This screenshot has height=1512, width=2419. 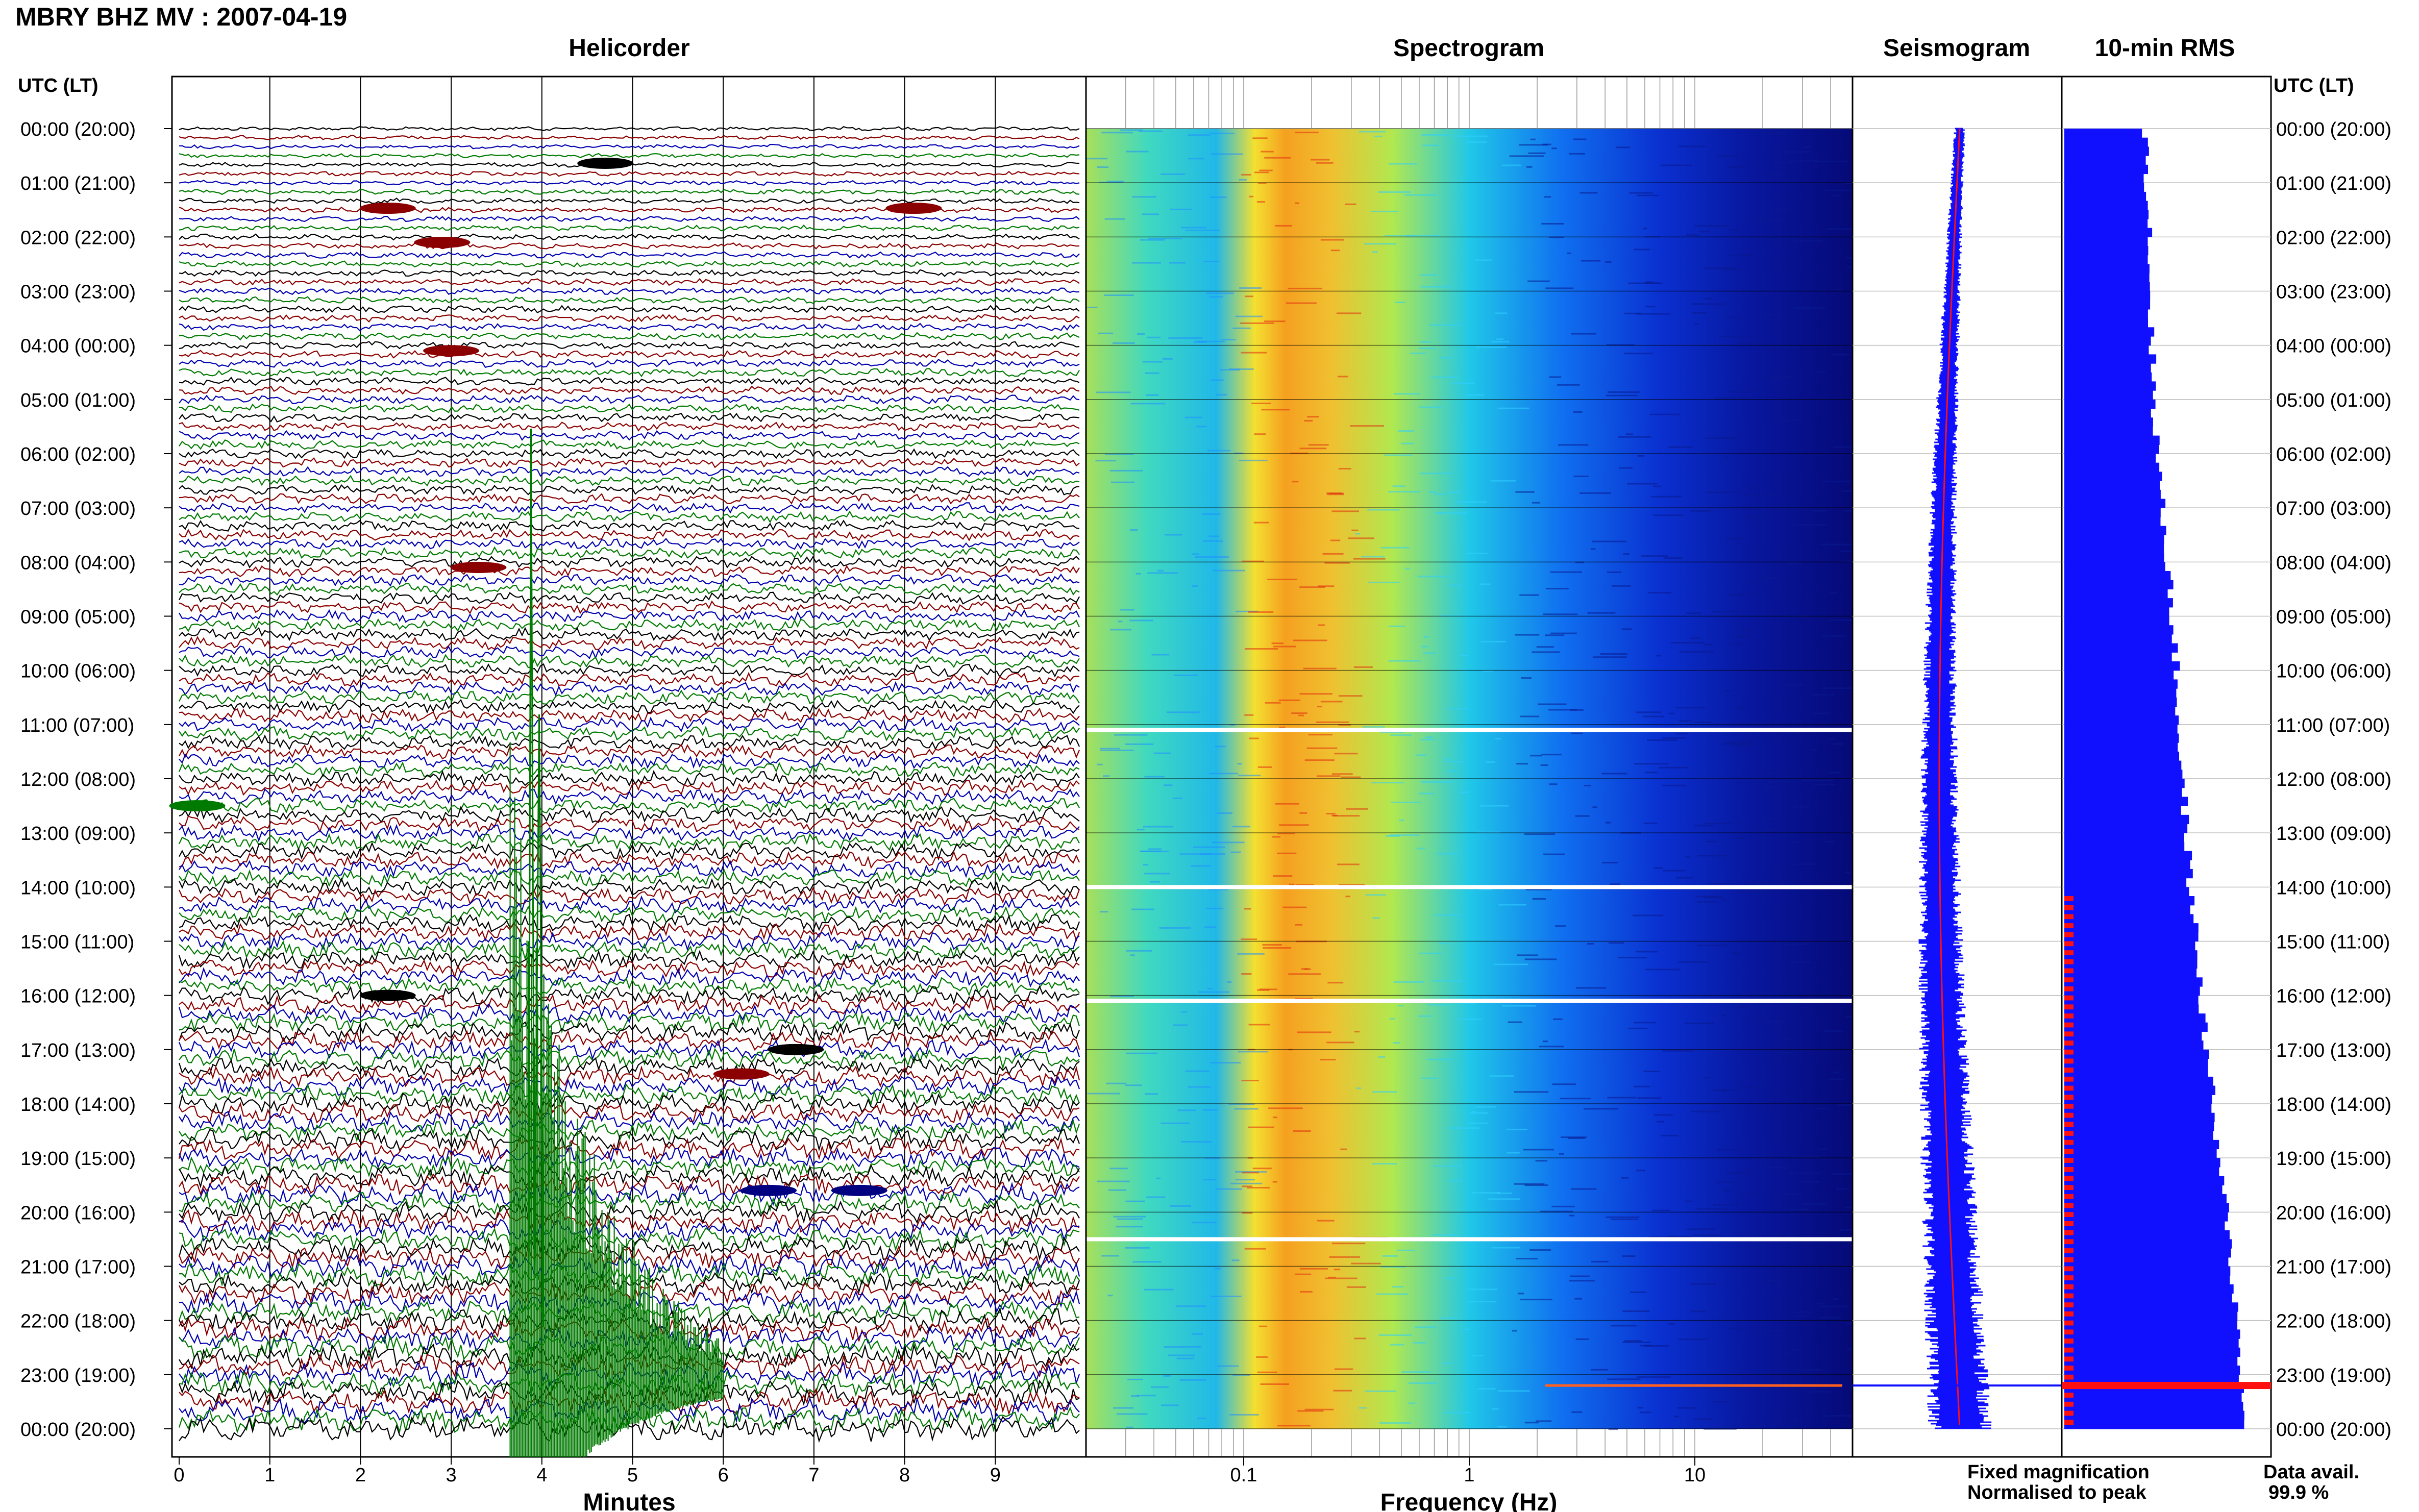 I want to click on time-tick-left: 20:00 (16:00), so click(x=78, y=1213).